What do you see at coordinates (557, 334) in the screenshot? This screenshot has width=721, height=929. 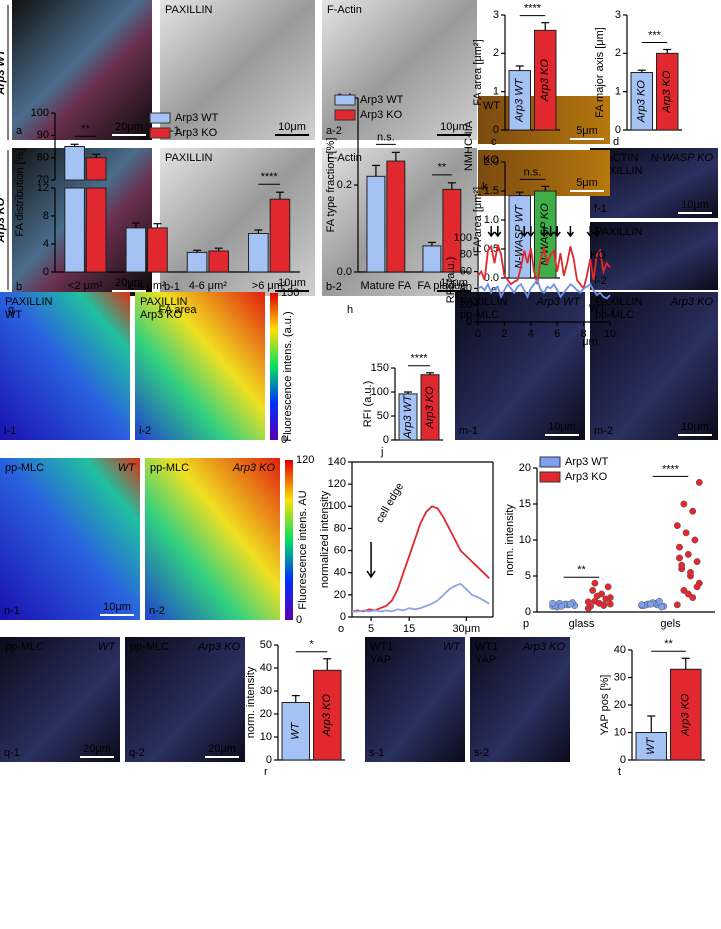 I see `x-tick-label: 6` at bounding box center [557, 334].